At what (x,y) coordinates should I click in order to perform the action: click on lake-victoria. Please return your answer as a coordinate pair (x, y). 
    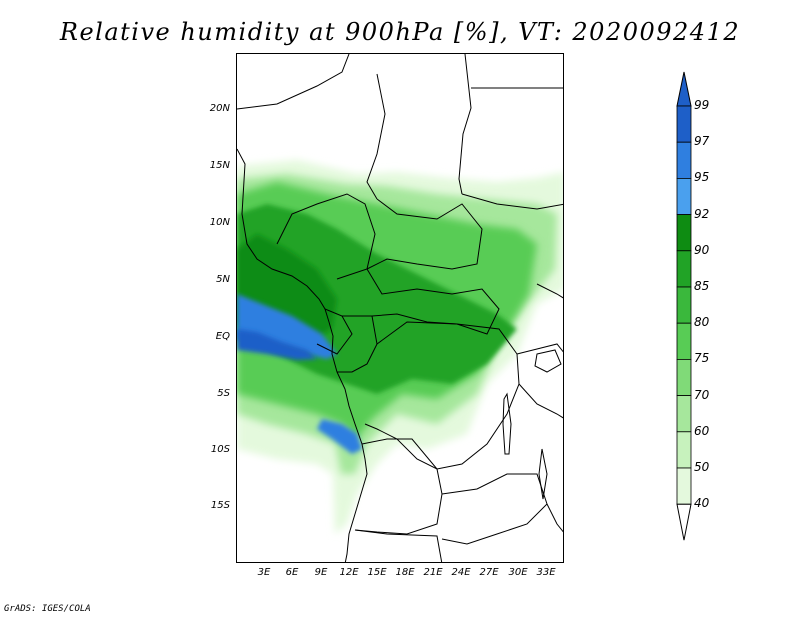
    Looking at the image, I should click on (548, 361).